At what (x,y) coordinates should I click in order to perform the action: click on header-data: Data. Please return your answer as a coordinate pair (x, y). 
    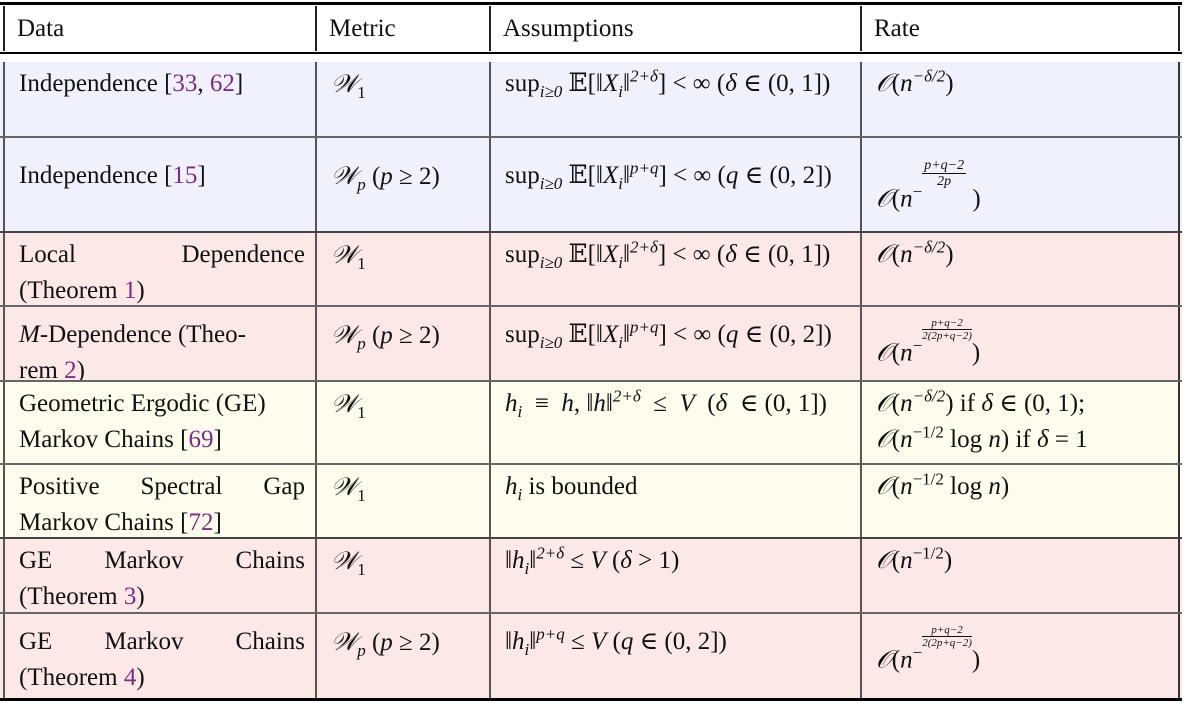
    Looking at the image, I should click on (159, 28).